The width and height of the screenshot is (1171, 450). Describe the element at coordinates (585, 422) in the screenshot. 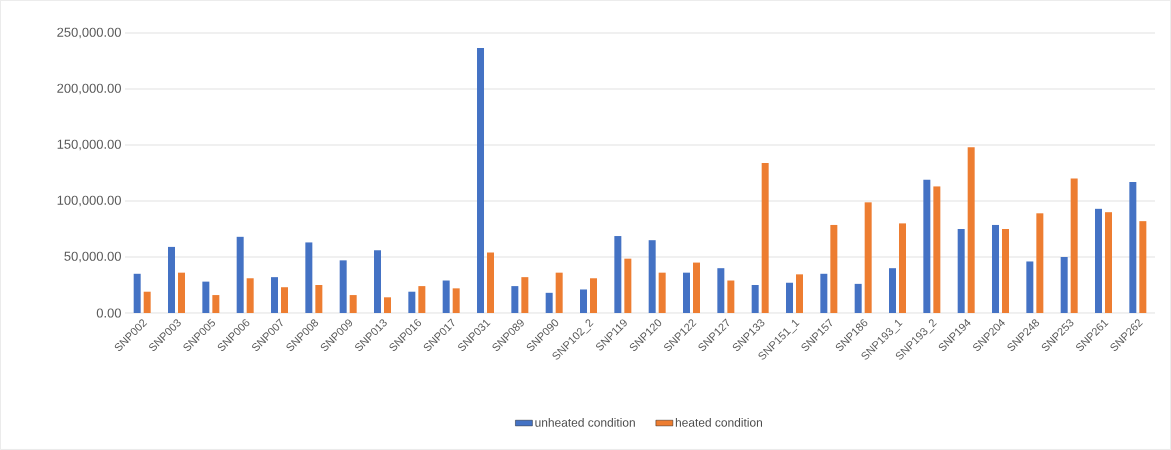

I see `legend-label: unheated condition` at that location.